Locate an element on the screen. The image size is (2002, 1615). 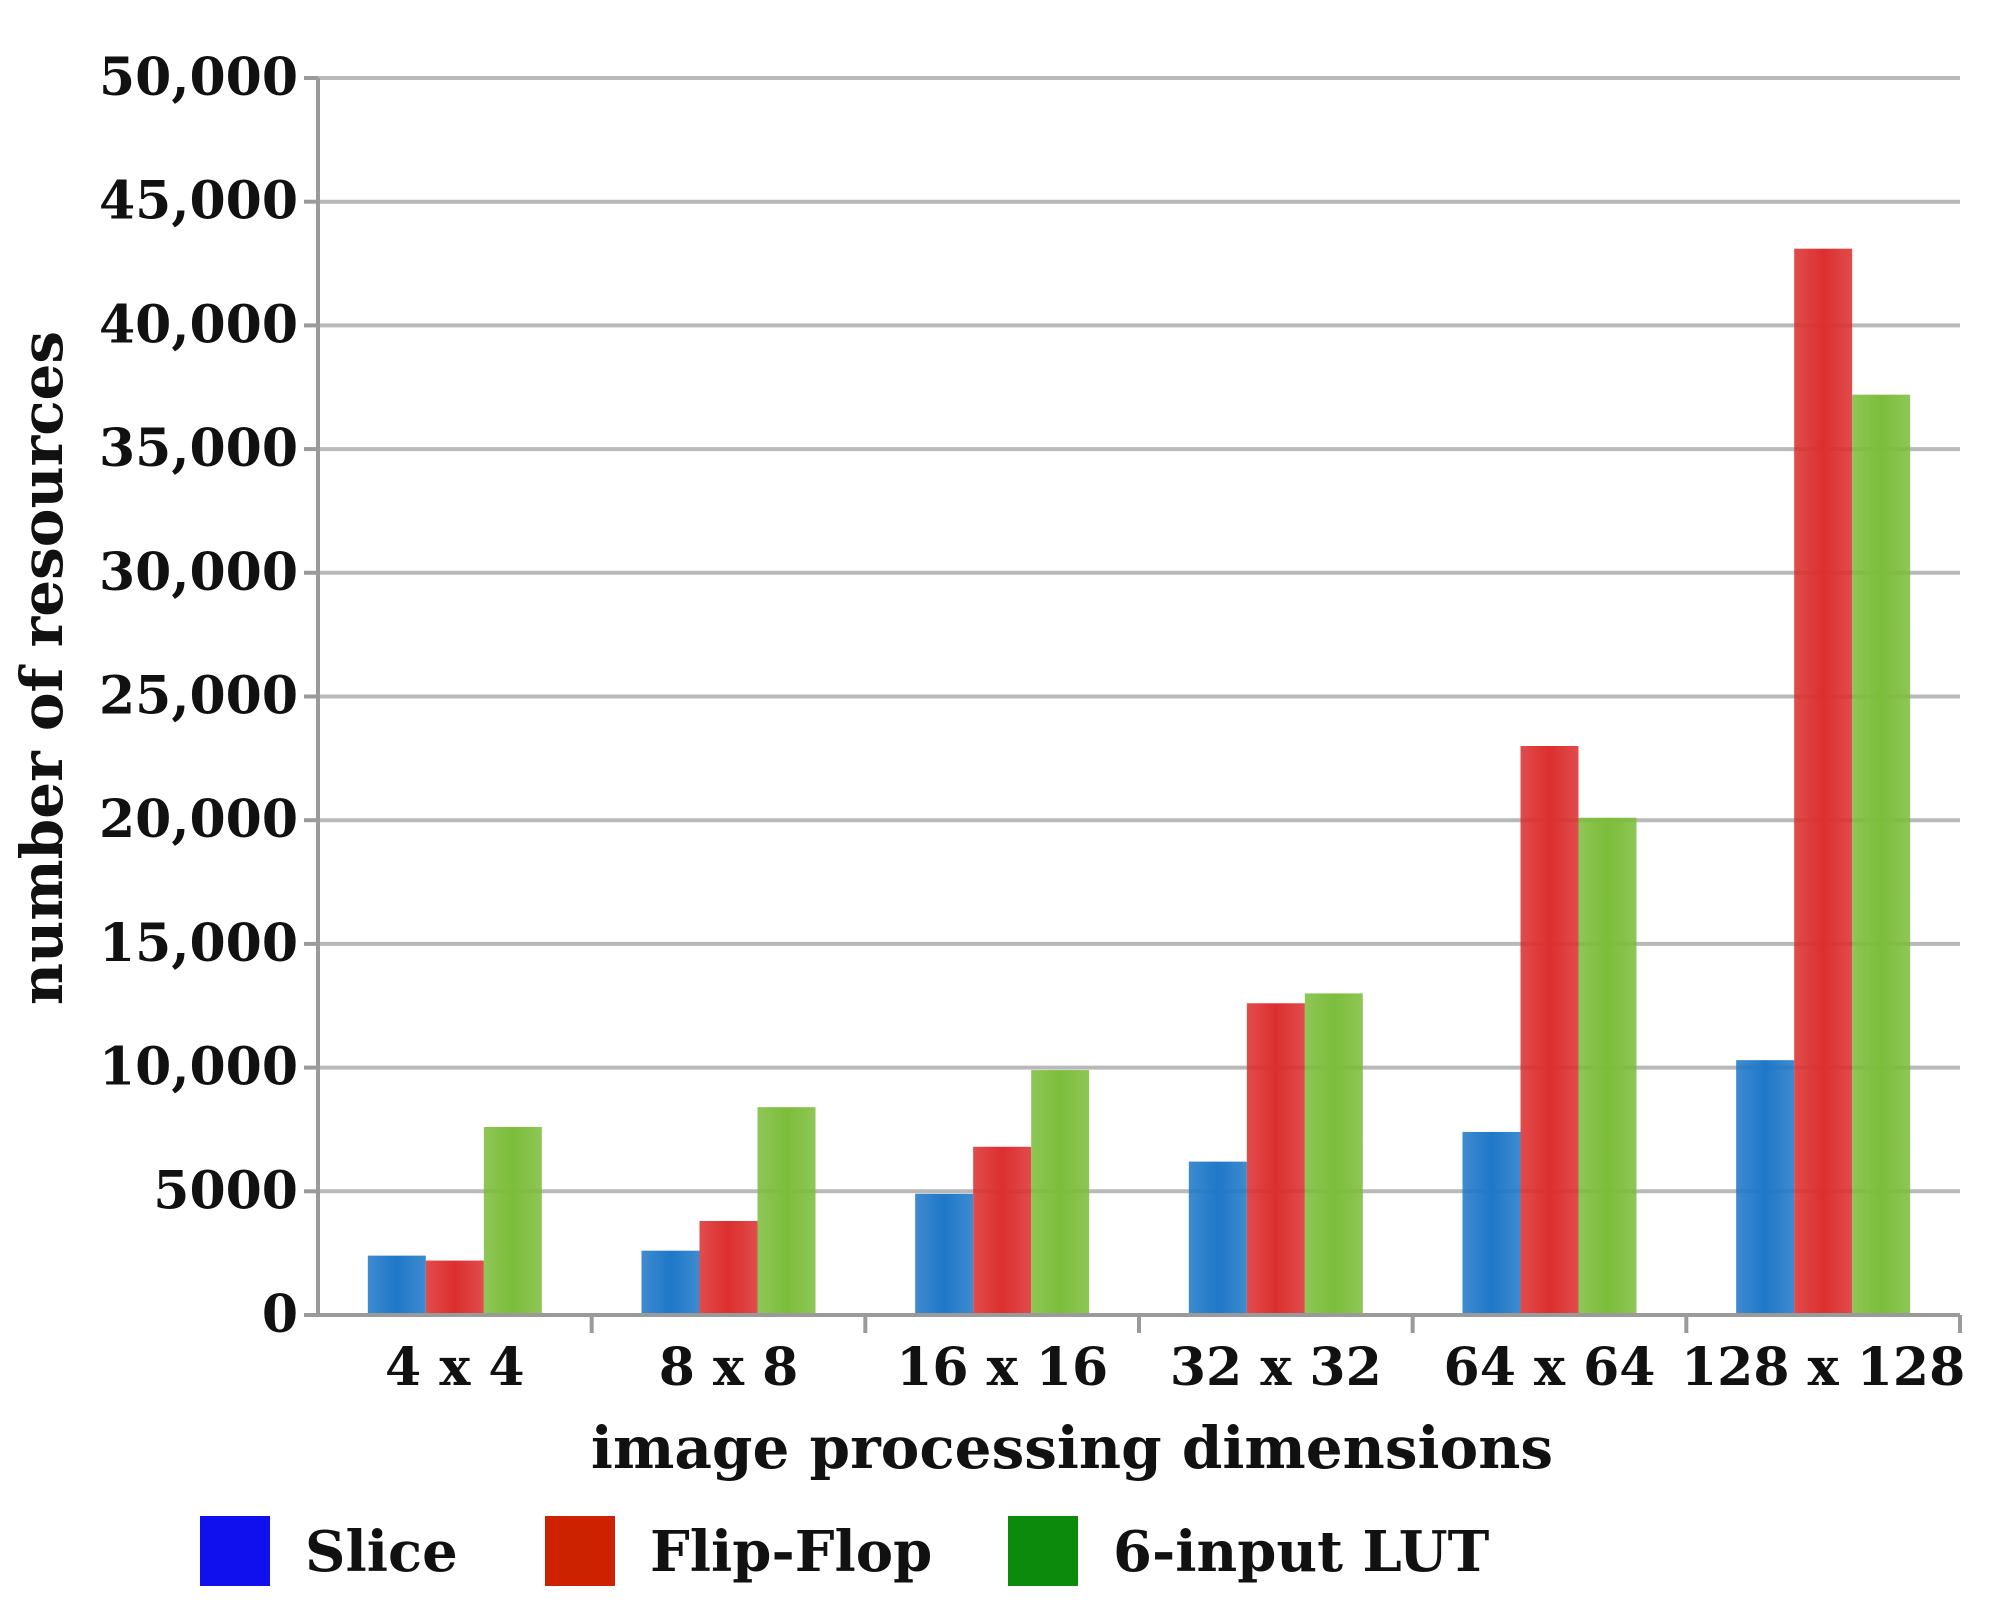
y-tick-label: 25,000 is located at coordinates (198, 696).